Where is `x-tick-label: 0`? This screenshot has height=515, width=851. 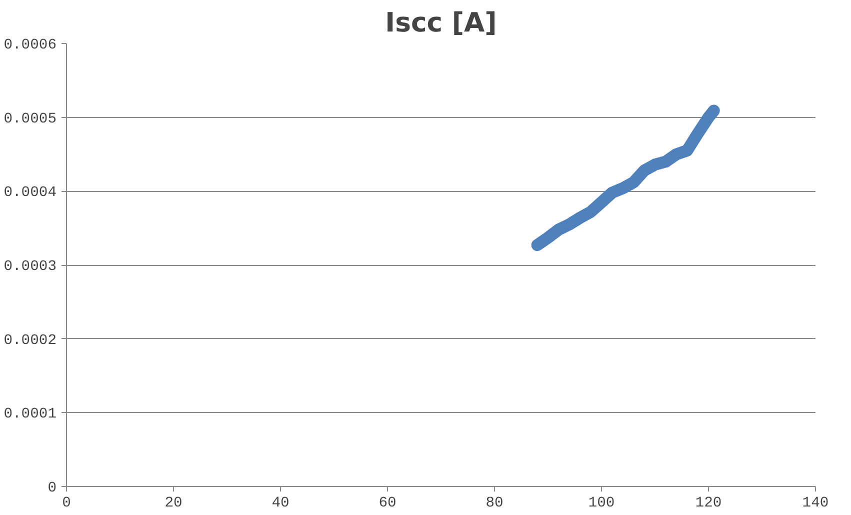 x-tick-label: 0 is located at coordinates (66, 504).